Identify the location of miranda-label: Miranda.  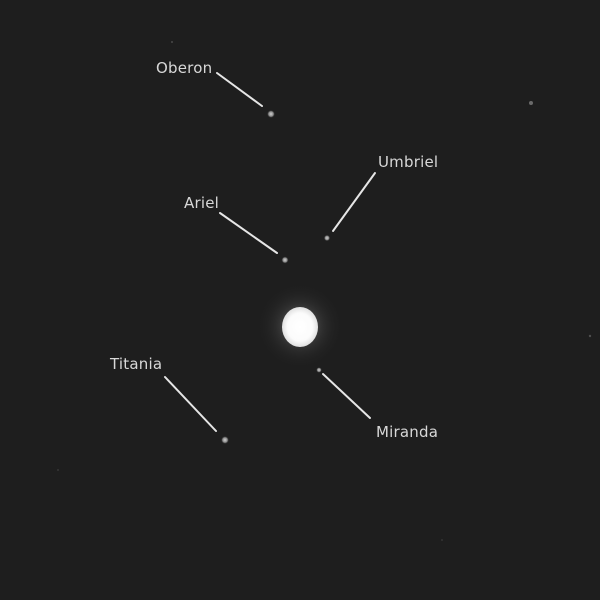
(407, 432).